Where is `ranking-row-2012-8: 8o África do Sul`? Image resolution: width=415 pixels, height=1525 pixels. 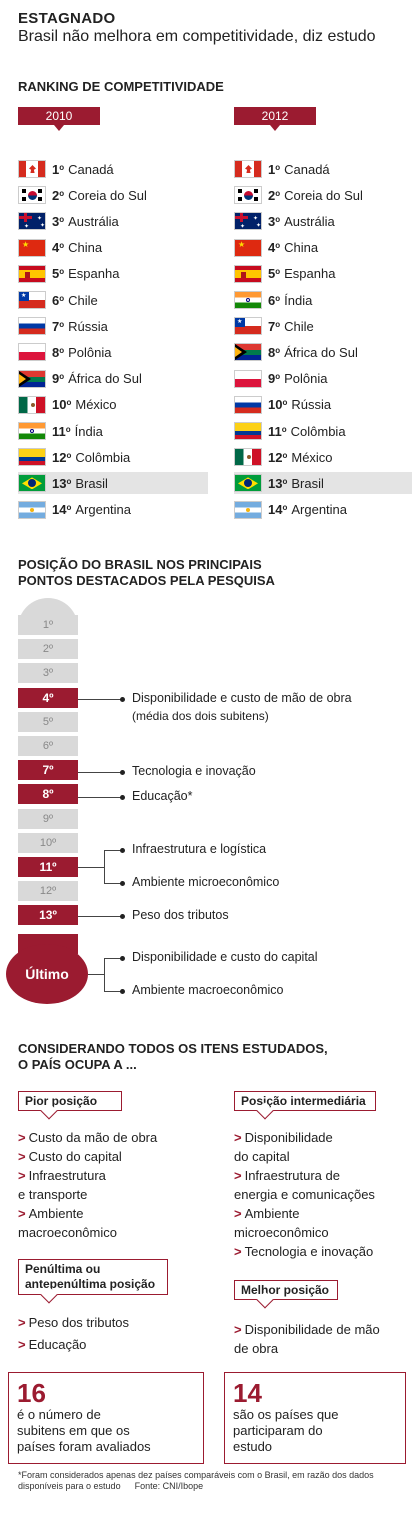 ranking-row-2012-8: 8o África do Sul is located at coordinates (323, 352).